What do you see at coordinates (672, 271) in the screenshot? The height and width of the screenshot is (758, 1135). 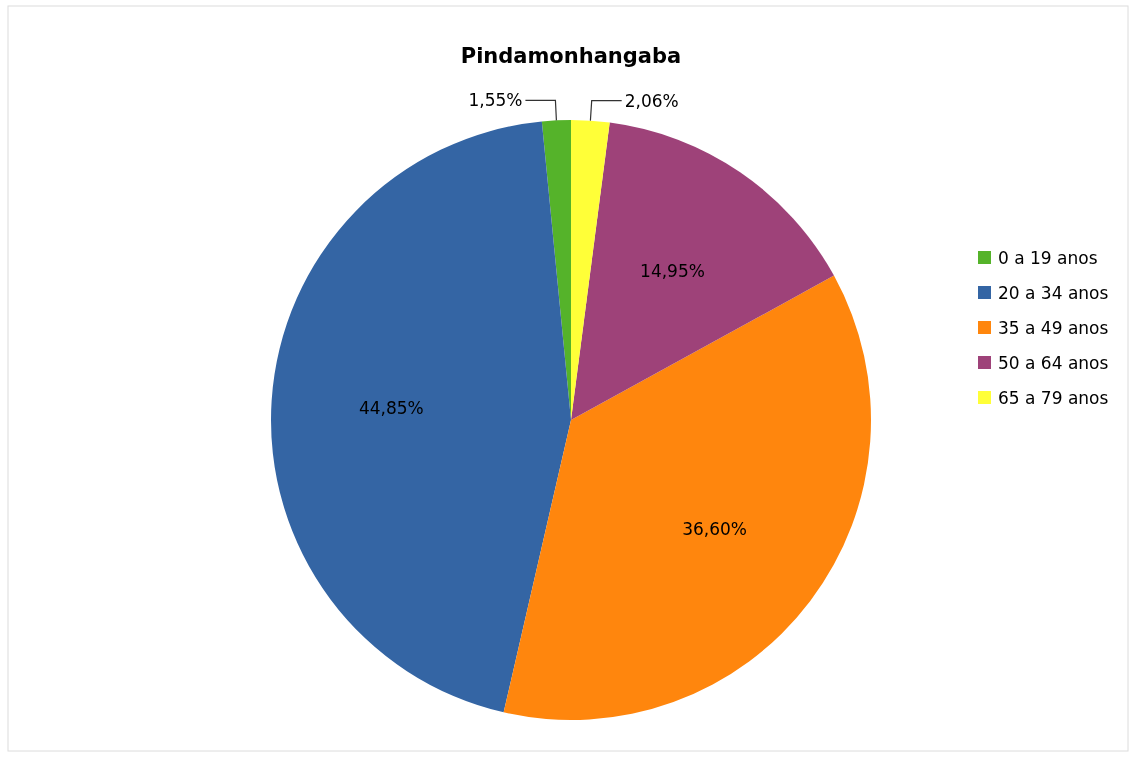 I see `data-label: 14,95%` at bounding box center [672, 271].